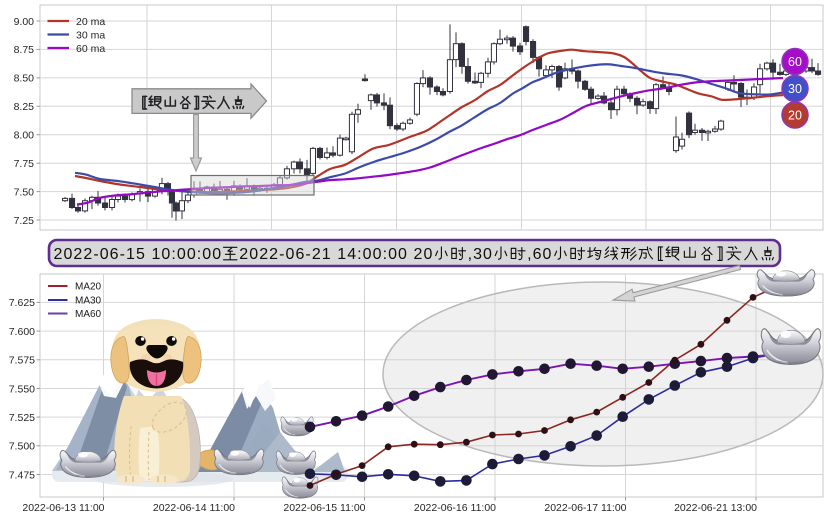  I want to click on svg-text: 7.600, so click(22, 332).